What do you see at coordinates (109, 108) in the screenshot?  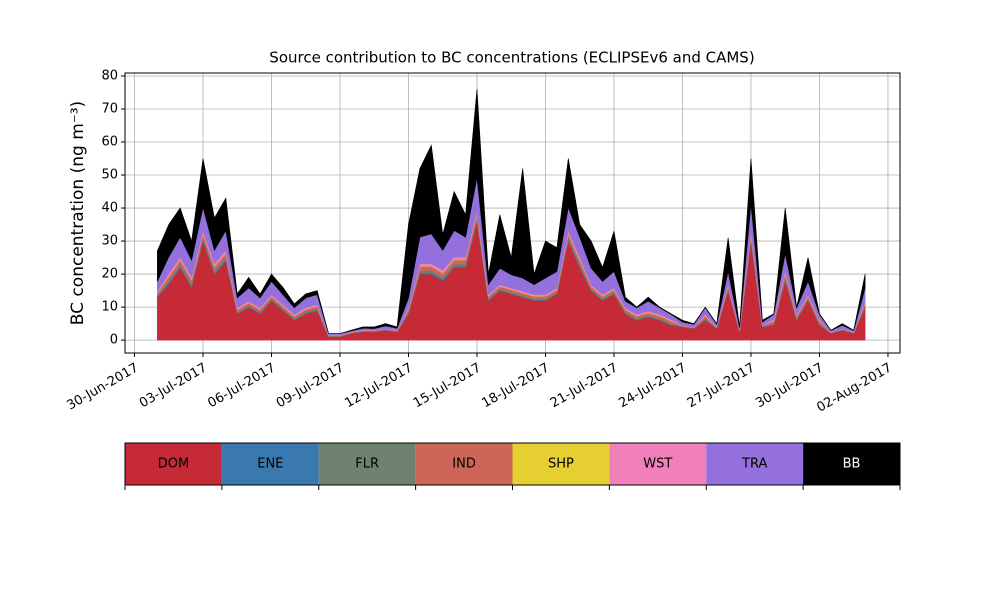 I see `y-tick-label: 70` at bounding box center [109, 108].